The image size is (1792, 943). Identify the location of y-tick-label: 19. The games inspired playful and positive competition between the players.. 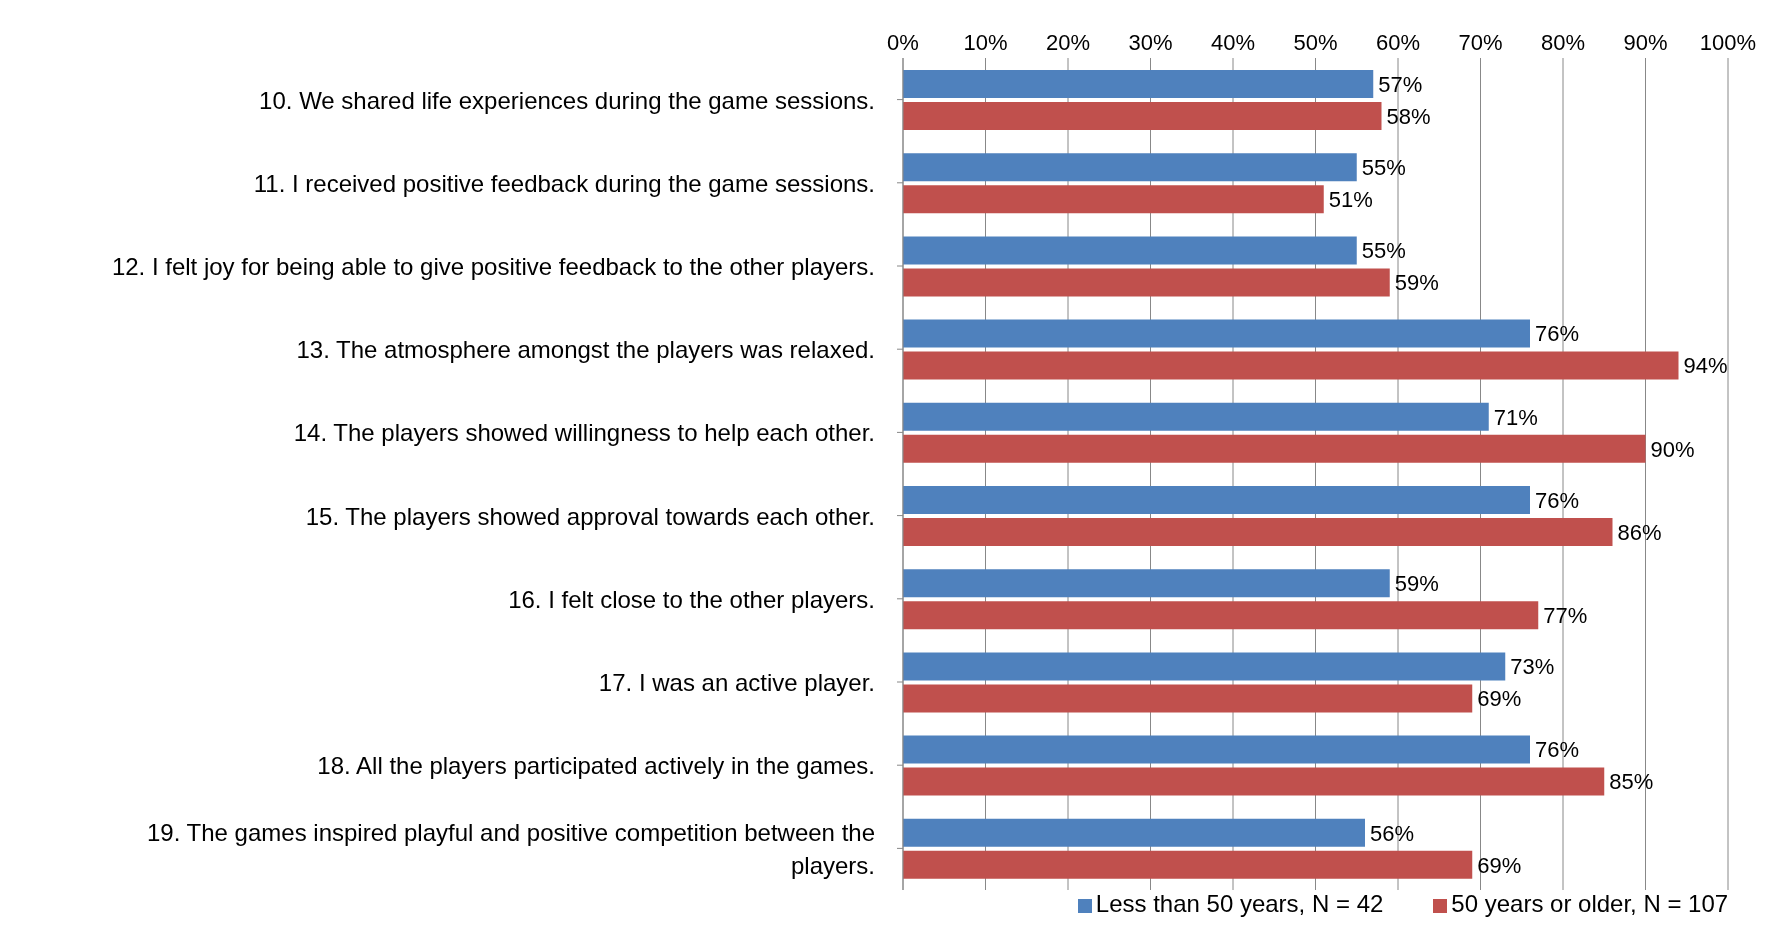
(510, 848).